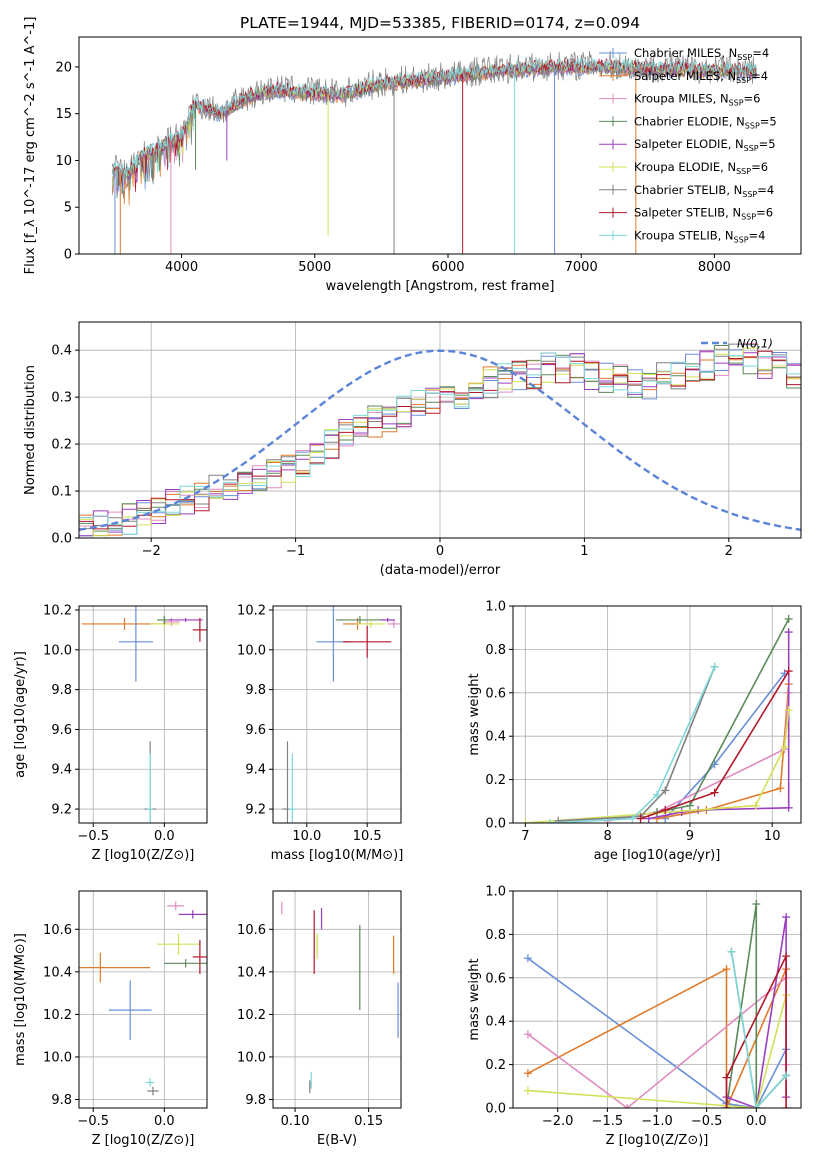 The width and height of the screenshot is (819, 1170). I want to click on mass_vs_Z-ytick-label: 10.2, so click(57, 1015).